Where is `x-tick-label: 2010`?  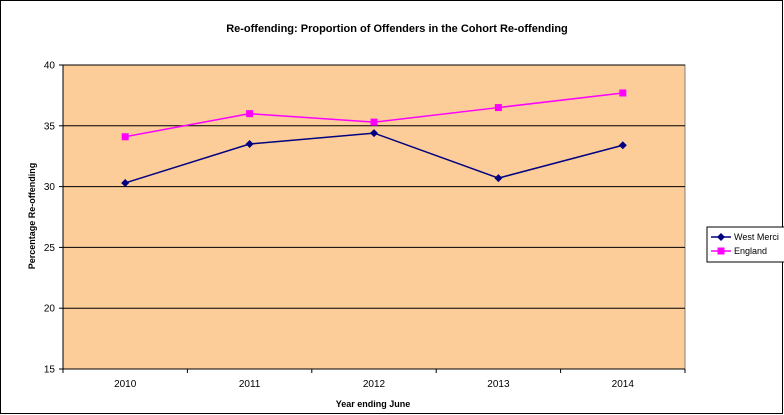 x-tick-label: 2010 is located at coordinates (125, 384).